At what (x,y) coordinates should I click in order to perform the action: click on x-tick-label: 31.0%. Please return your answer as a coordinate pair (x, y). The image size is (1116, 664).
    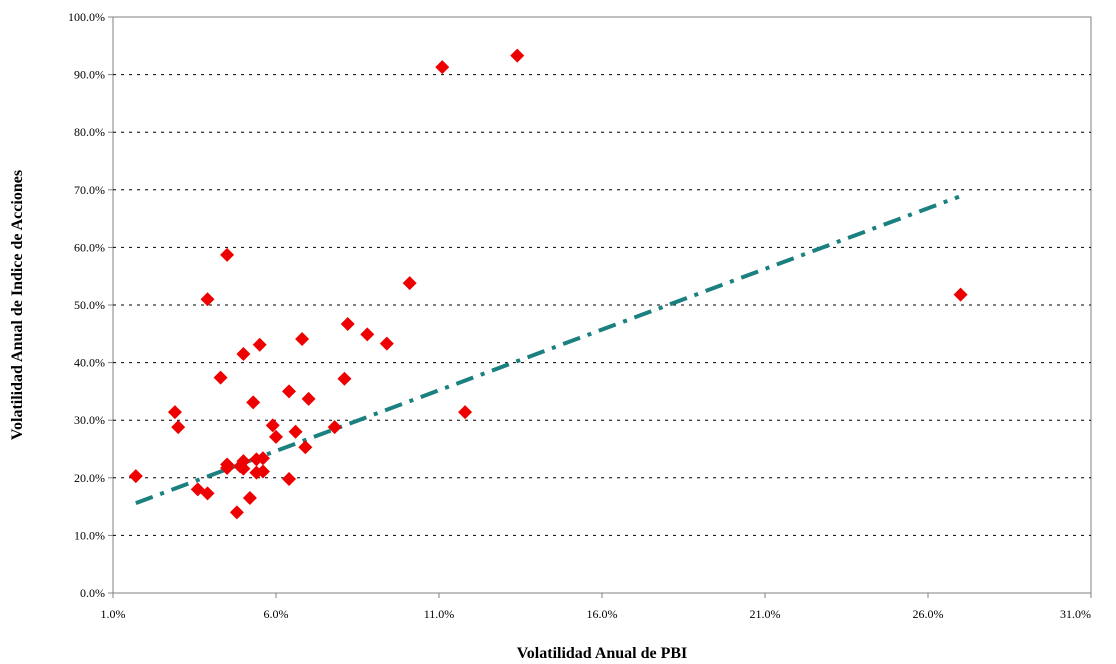
    Looking at the image, I should click on (1075, 614).